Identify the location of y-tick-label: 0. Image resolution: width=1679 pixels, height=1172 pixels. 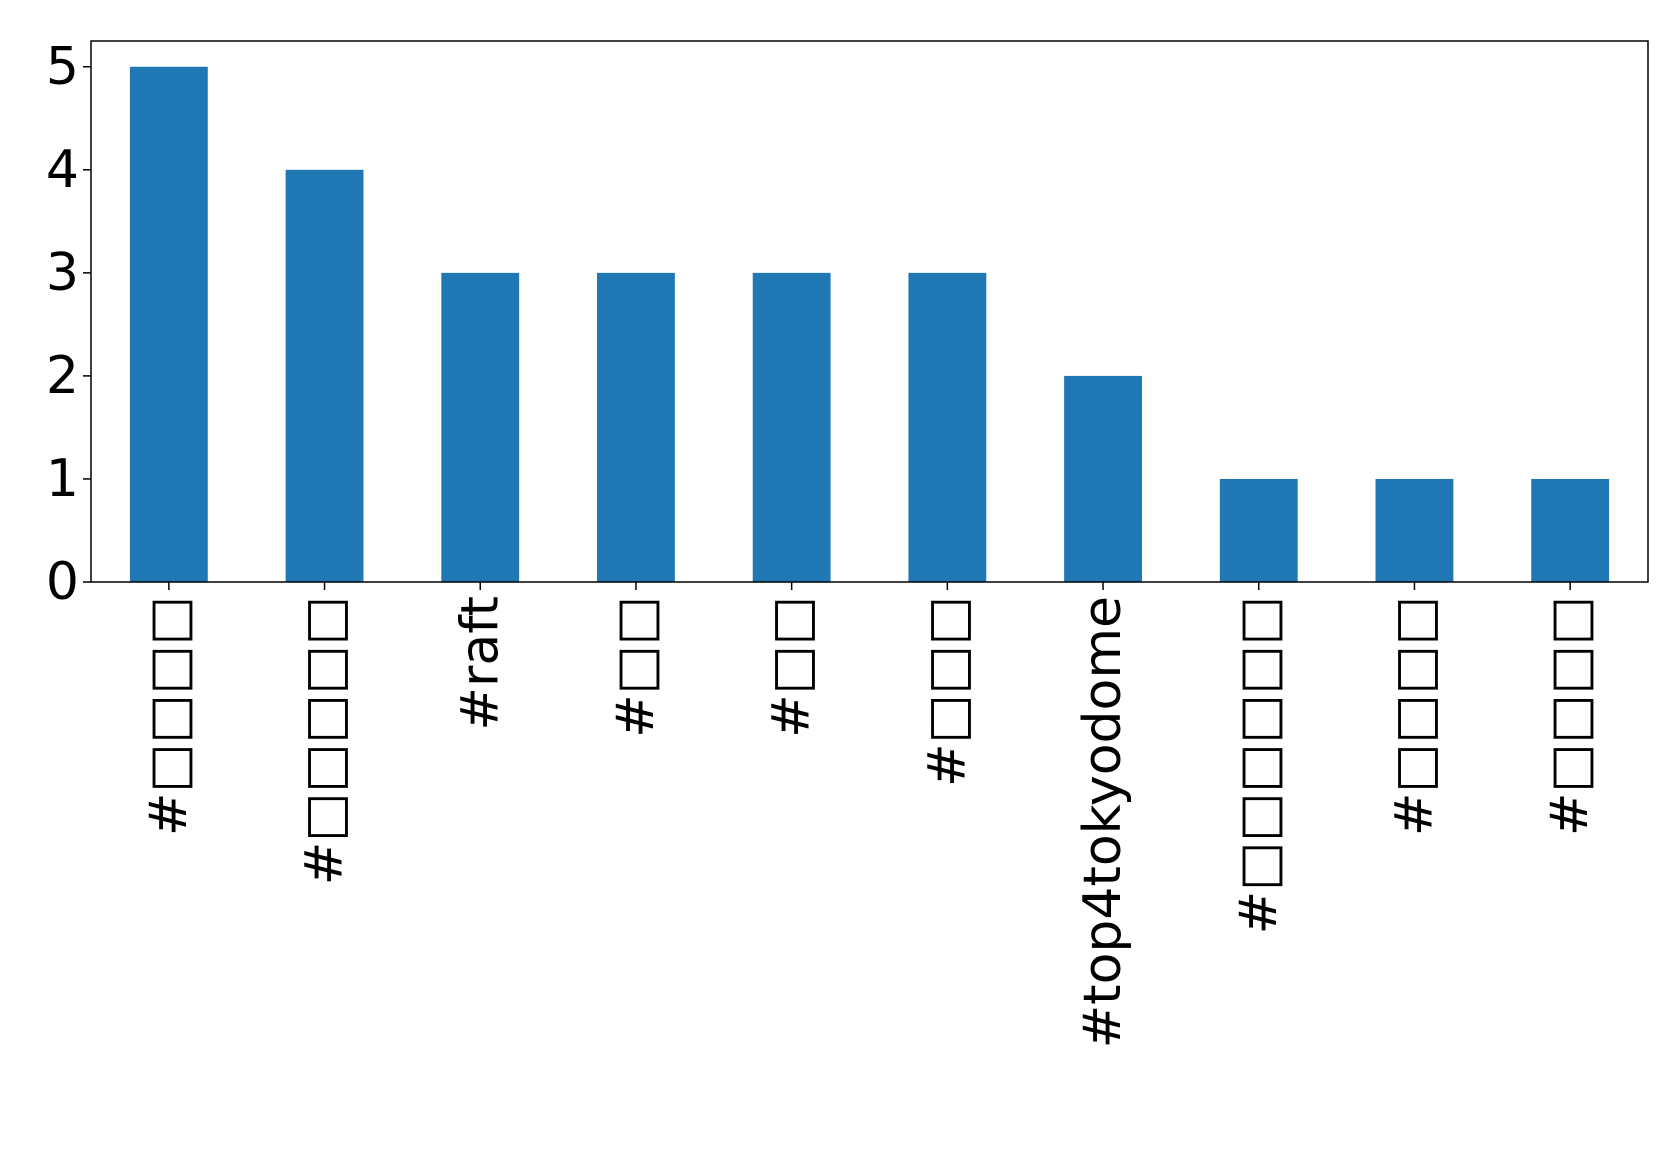
(62, 582).